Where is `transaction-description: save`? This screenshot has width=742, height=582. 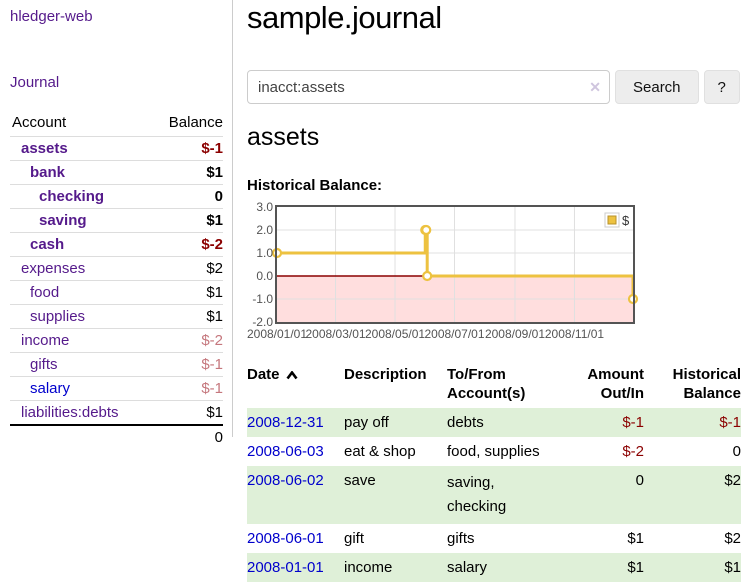
transaction-description: save is located at coordinates (360, 480).